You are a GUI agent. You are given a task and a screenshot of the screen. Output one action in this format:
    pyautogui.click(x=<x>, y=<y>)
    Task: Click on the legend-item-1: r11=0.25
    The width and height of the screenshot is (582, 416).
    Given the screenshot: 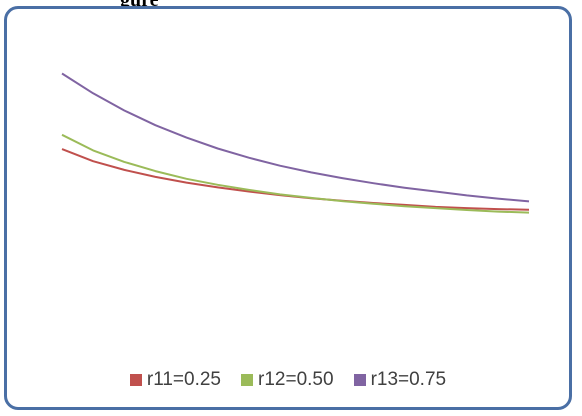 What is the action you would take?
    pyautogui.click(x=175, y=380)
    